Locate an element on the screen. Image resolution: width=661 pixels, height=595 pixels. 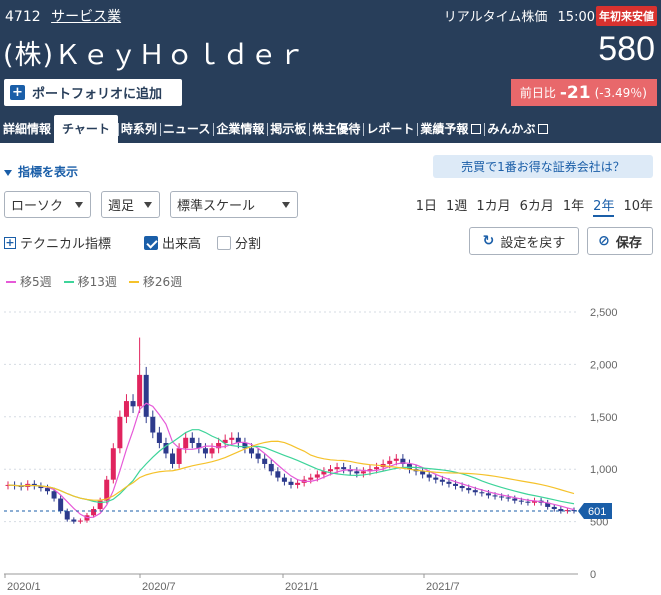
change-value: -21 is located at coordinates (575, 92).